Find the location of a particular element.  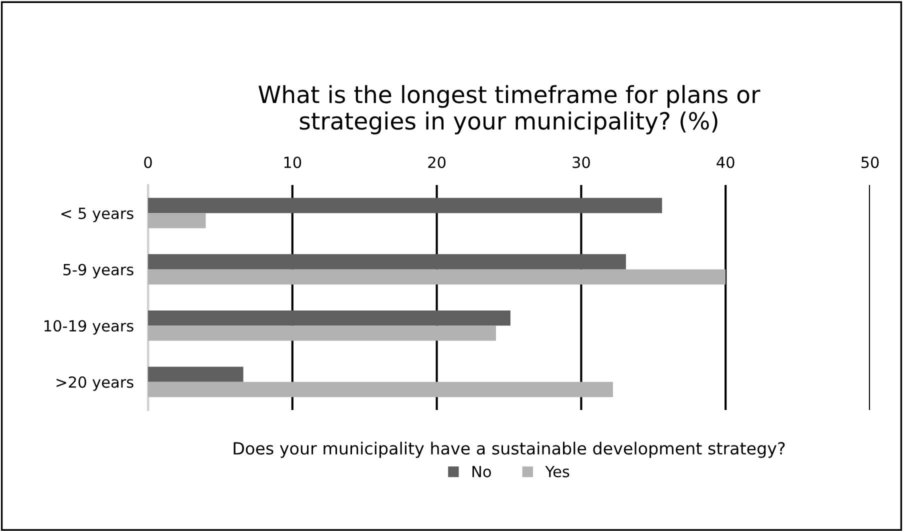

x-tick-label: 20 is located at coordinates (437, 162).